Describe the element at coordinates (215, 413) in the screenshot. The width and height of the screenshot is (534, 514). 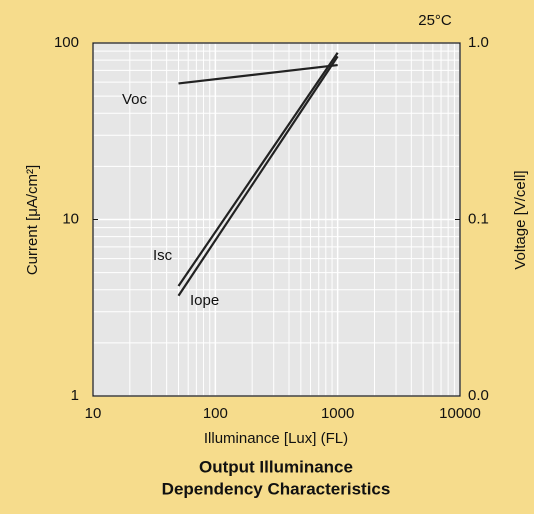
I see `x-tick-label: 100` at that location.